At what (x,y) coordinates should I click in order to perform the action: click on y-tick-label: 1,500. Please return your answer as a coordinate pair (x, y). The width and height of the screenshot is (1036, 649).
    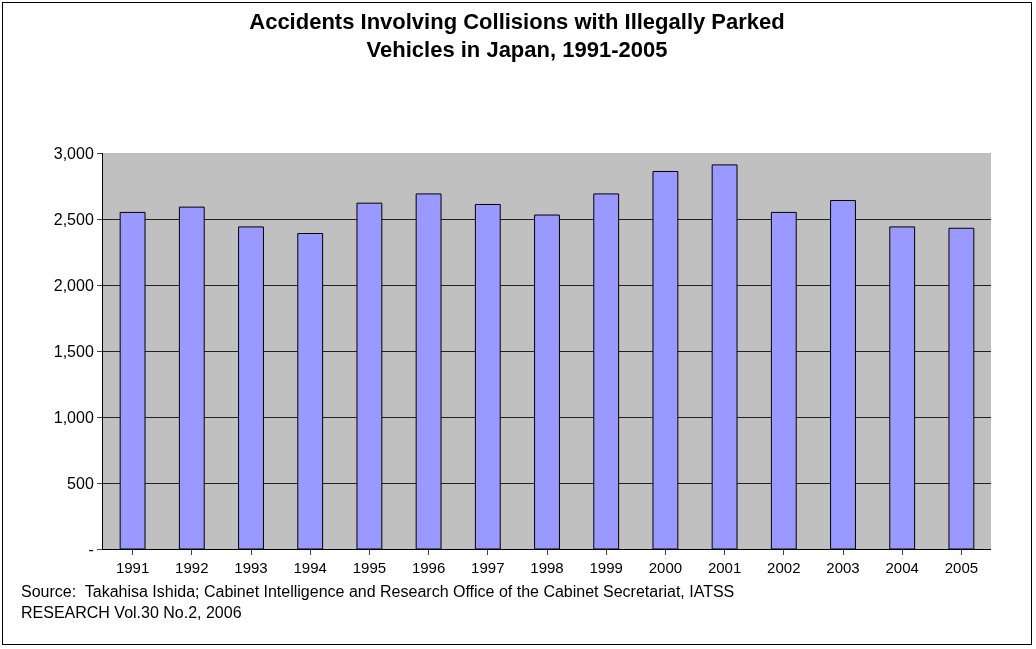
    Looking at the image, I should click on (73, 351).